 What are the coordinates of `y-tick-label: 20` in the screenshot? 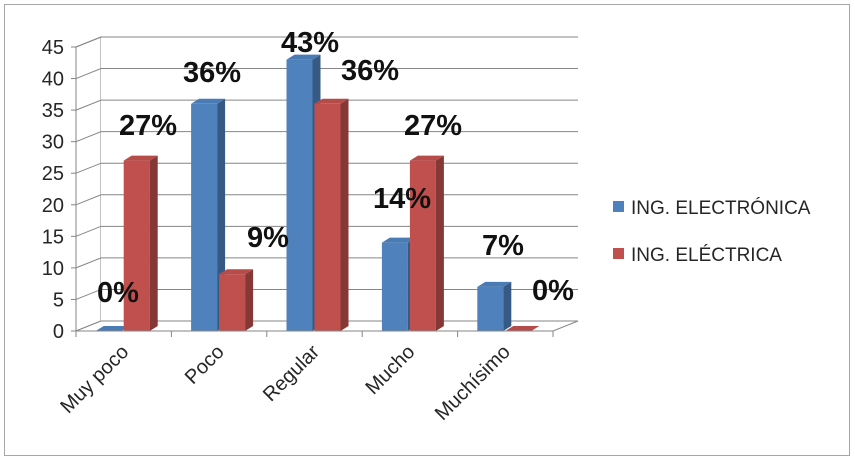 It's located at (53, 206).